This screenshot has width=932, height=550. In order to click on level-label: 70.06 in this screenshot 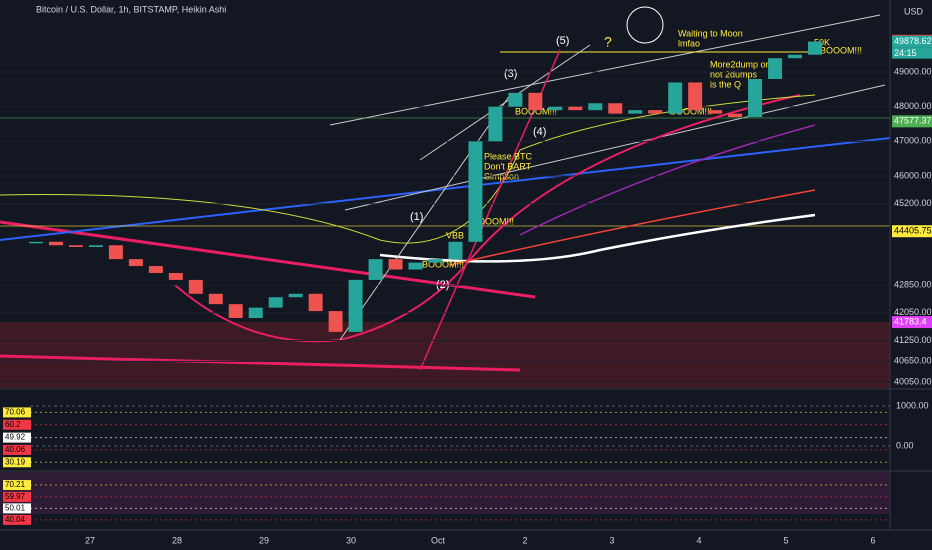, I will do `click(15, 412)`.